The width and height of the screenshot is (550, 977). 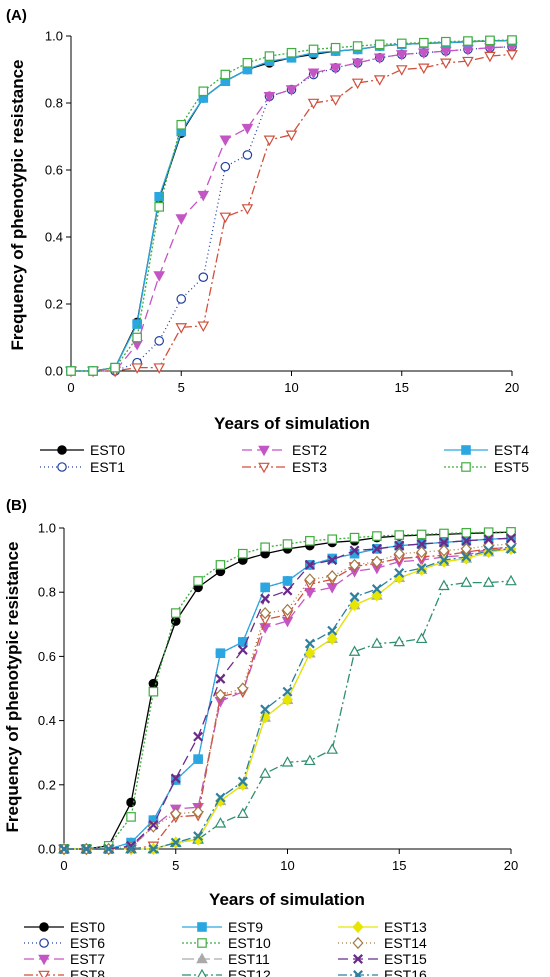 I want to click on legend-label-est3: EST3, so click(x=309, y=467).